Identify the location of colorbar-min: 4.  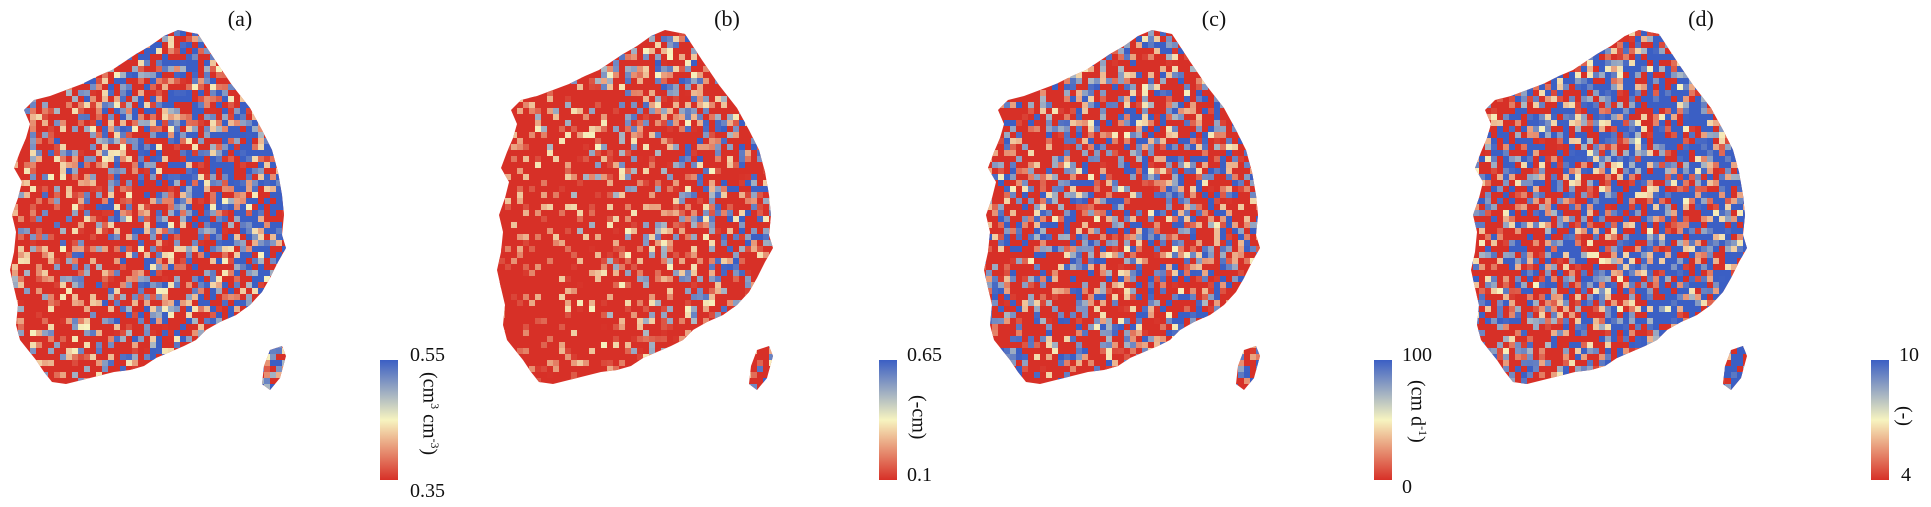
(1906, 475).